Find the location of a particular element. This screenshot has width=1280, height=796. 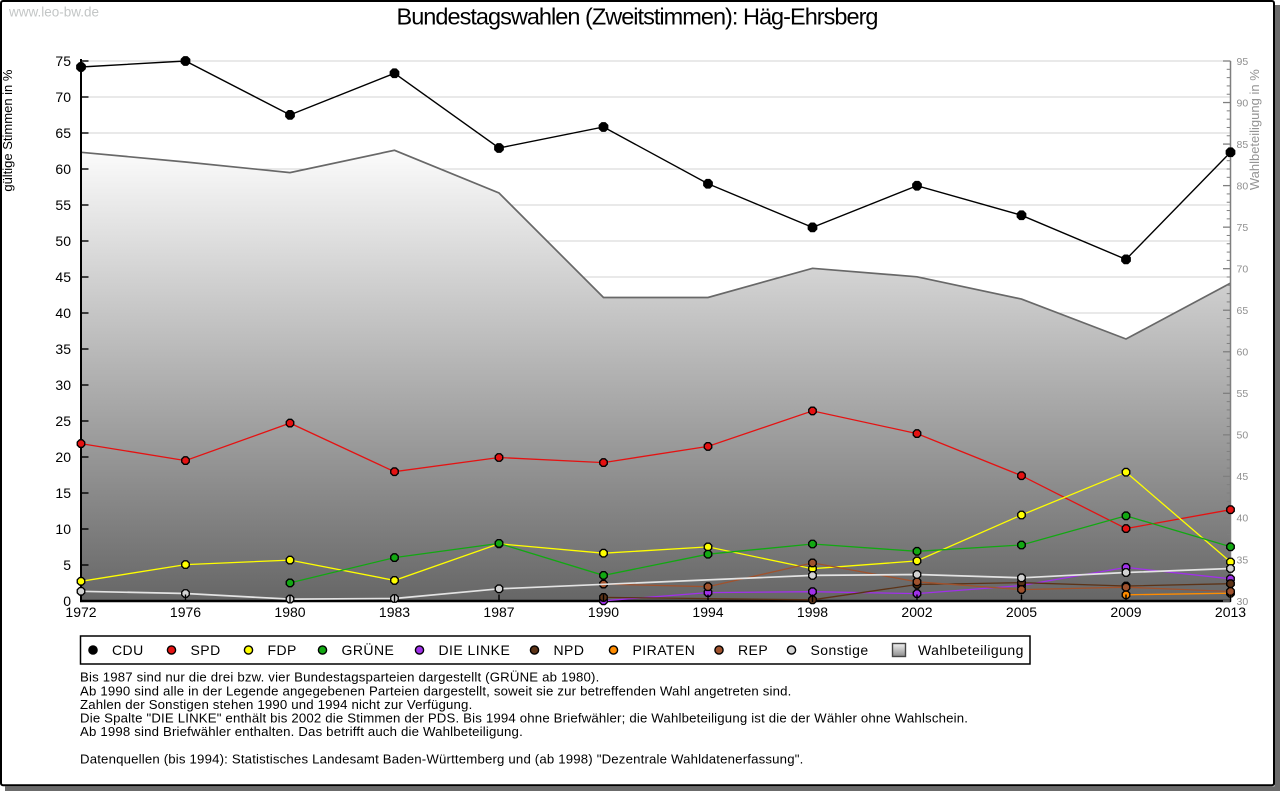

svg-text: 10 is located at coordinates (63, 529).